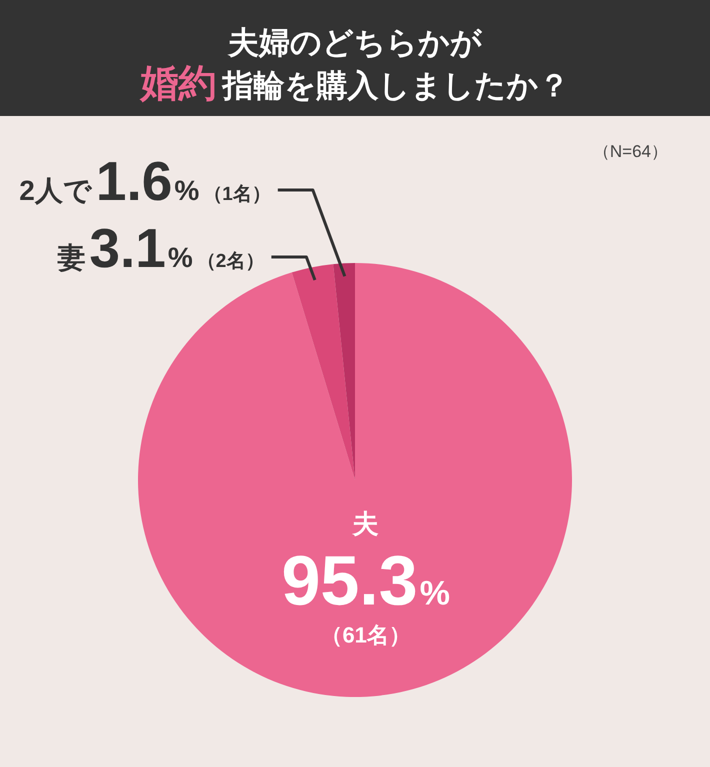 The height and width of the screenshot is (767, 710). Describe the element at coordinates (355, 42) in the screenshot. I see `title: 夫婦のどちらかが` at that location.